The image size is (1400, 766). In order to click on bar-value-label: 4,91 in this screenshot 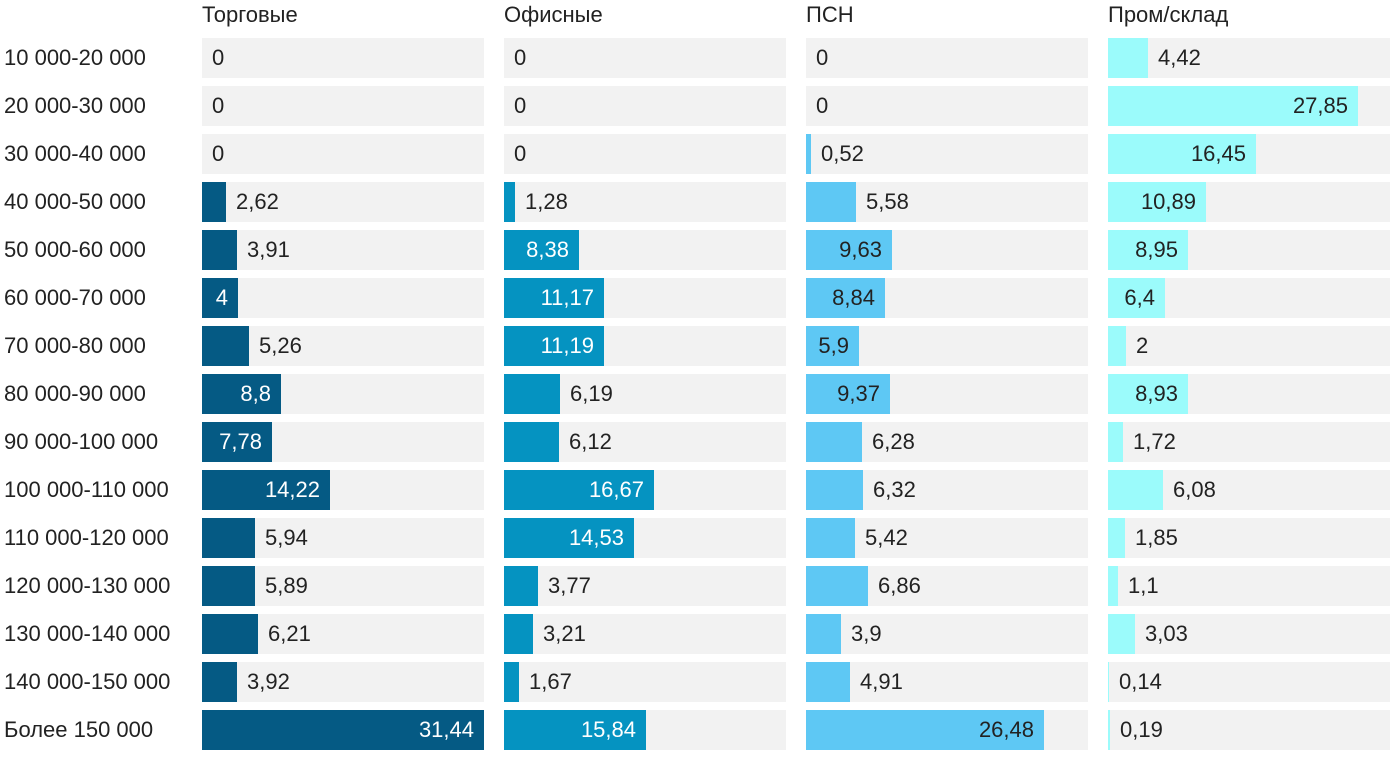, I will do `click(881, 681)`.